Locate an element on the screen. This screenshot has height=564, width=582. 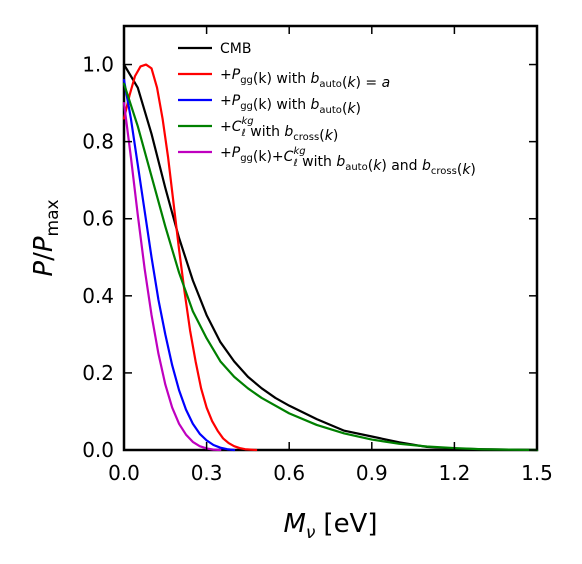
x-tick-label-5: 1.5 is located at coordinates (537, 473).